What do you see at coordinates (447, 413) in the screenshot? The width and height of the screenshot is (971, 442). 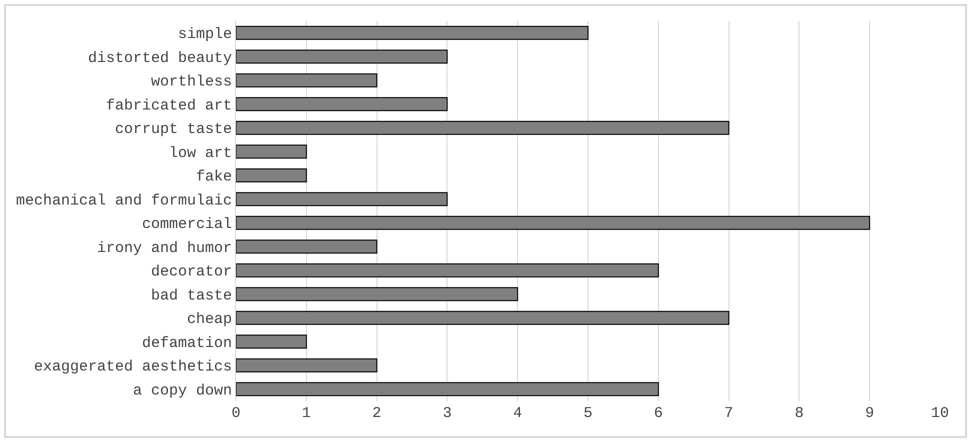 I see `x-tick-label: 3` at bounding box center [447, 413].